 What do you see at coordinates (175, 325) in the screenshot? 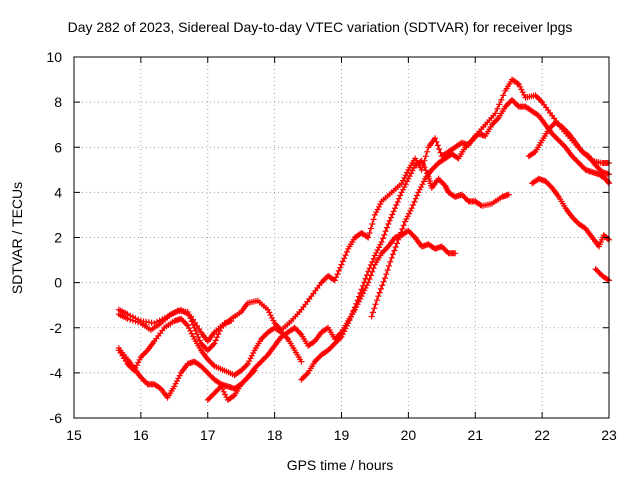
I see `series-markers-track-b` at bounding box center [175, 325].